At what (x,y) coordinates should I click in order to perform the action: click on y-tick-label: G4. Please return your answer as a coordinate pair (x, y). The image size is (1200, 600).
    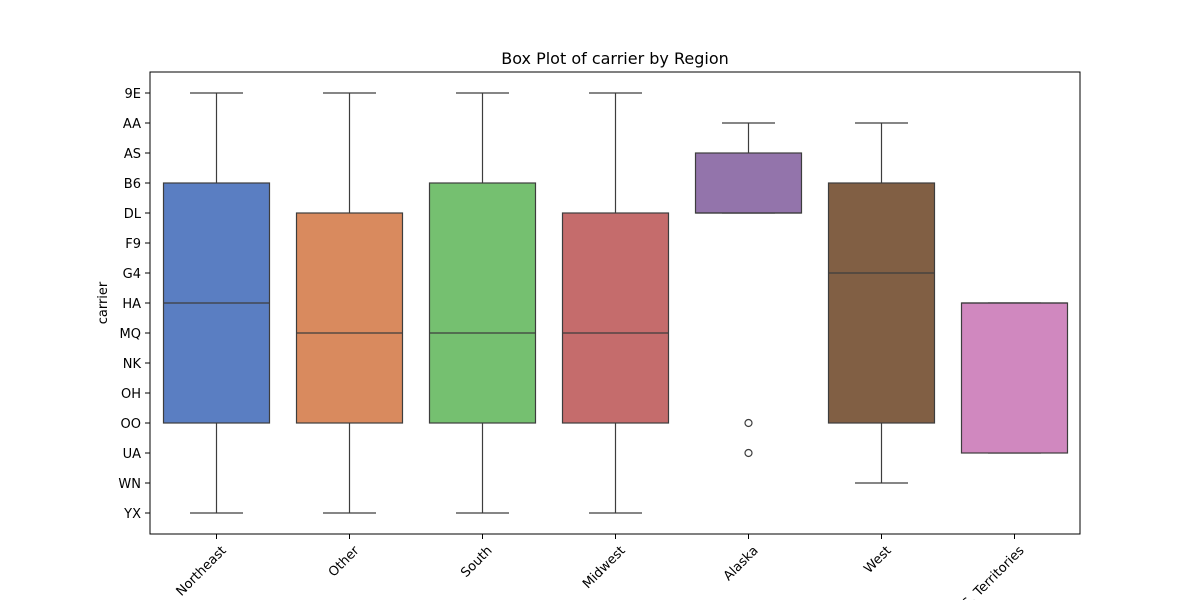
    Looking at the image, I should click on (132, 274).